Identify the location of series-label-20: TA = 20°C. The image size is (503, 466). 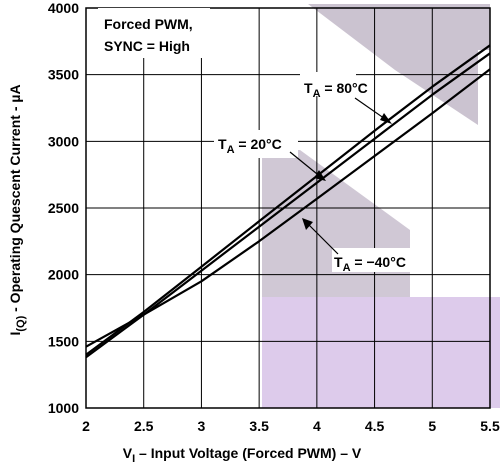
(270, 155).